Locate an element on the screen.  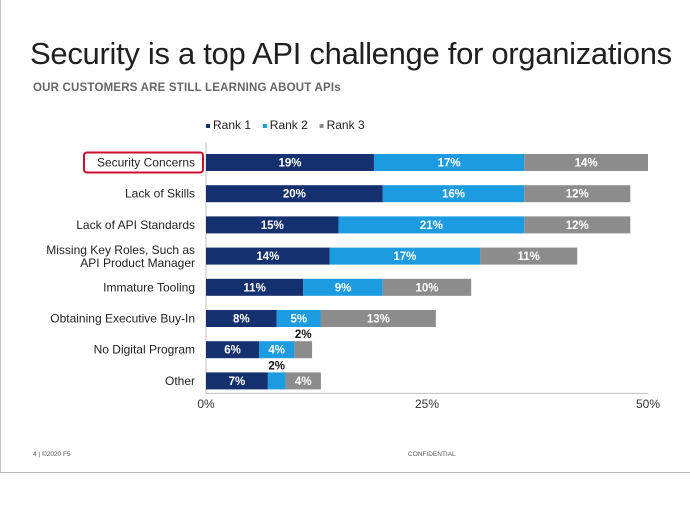
data-label: 9% is located at coordinates (343, 288).